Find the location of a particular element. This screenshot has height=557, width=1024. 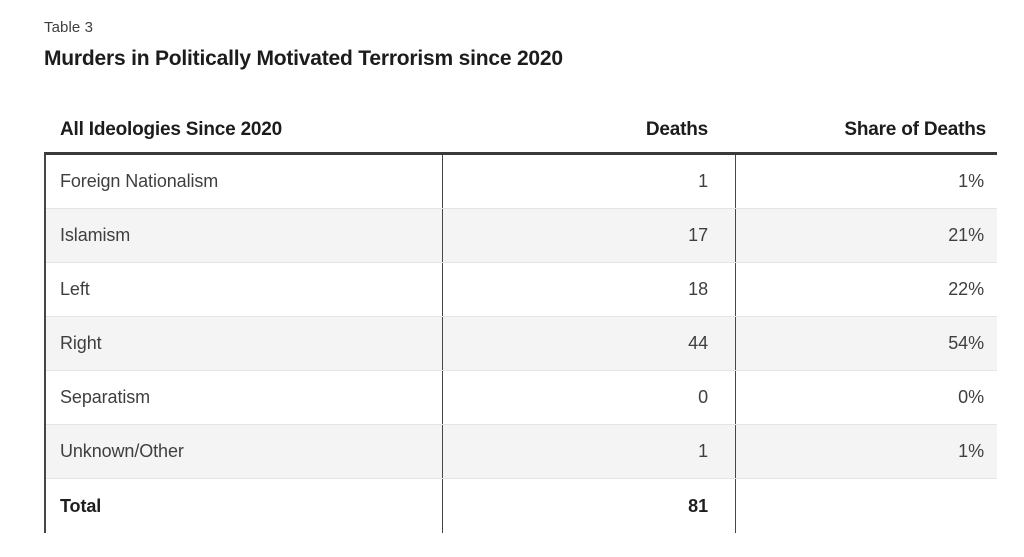

deaths-cell: 18 is located at coordinates (588, 289).